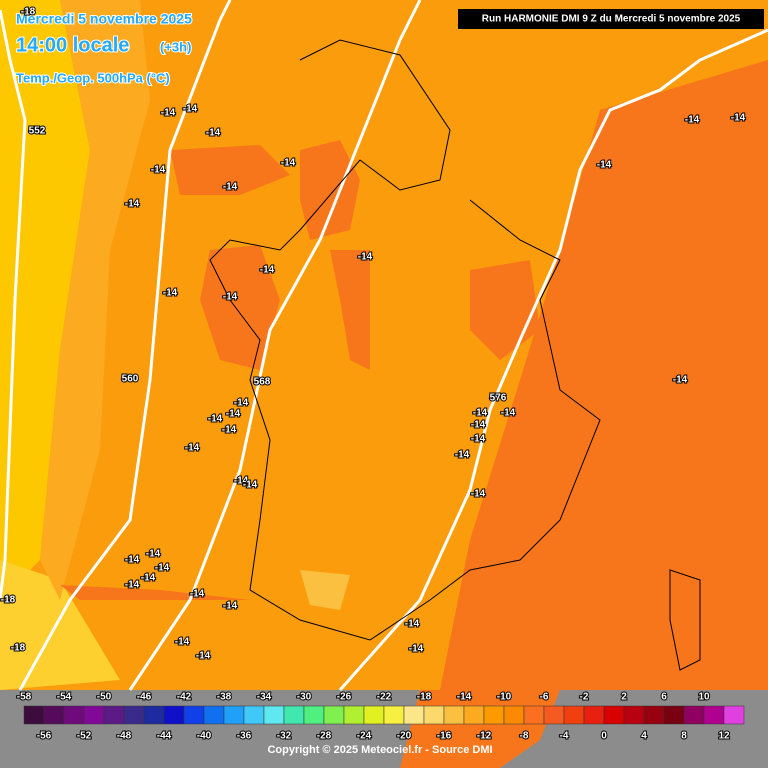 The height and width of the screenshot is (773, 768). Describe the element at coordinates (262, 382) in the screenshot. I see `contour-label: 568` at that location.